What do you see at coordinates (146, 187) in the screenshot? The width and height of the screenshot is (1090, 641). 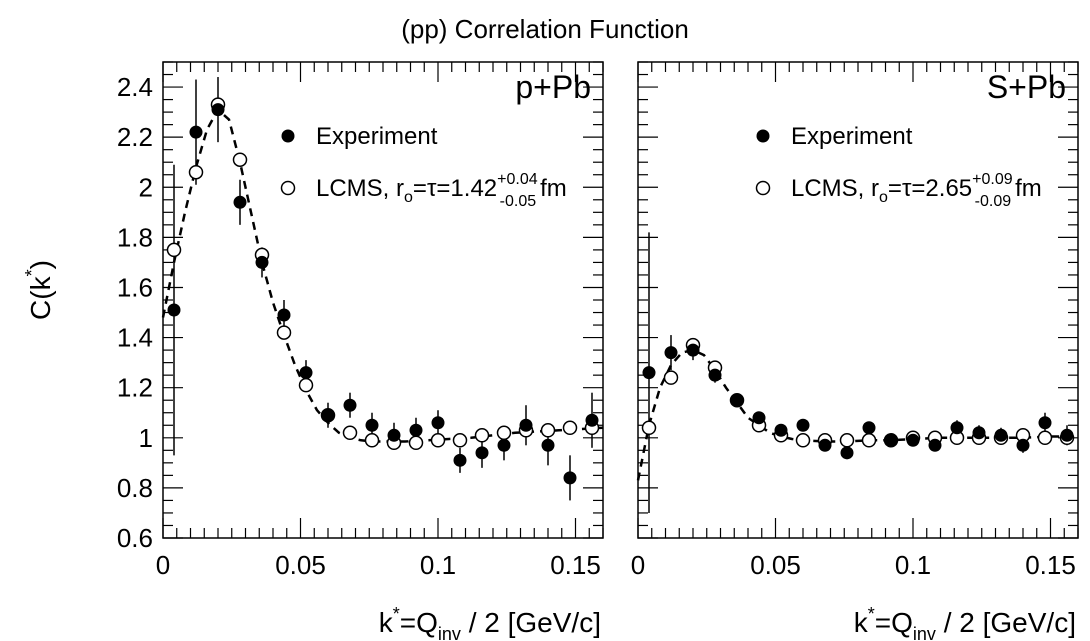 I see `y-tick-label: 2` at bounding box center [146, 187].